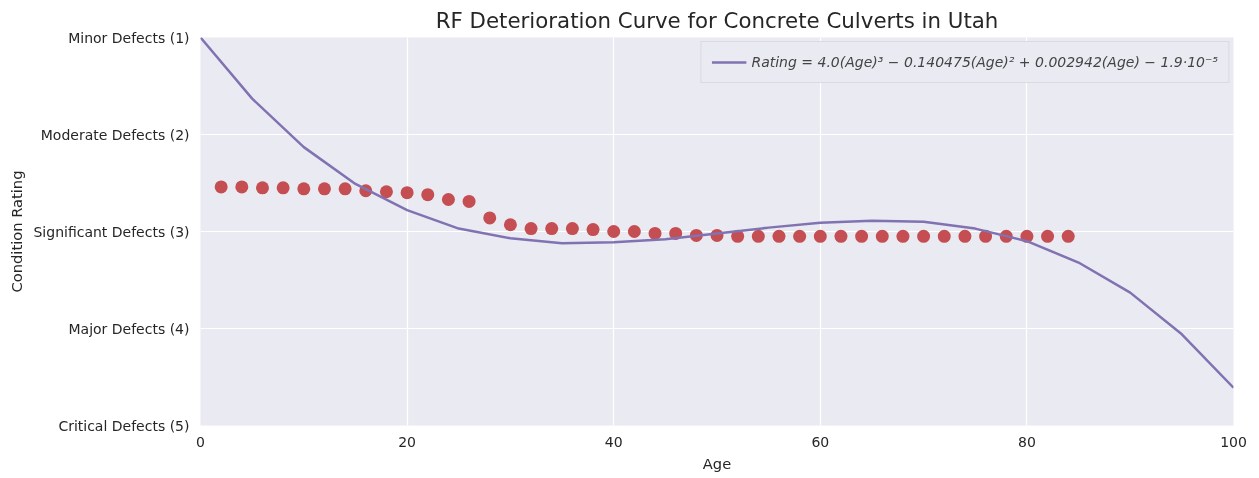 This screenshot has height=478, width=1259. I want to click on x-axis-title: Age, so click(717, 463).